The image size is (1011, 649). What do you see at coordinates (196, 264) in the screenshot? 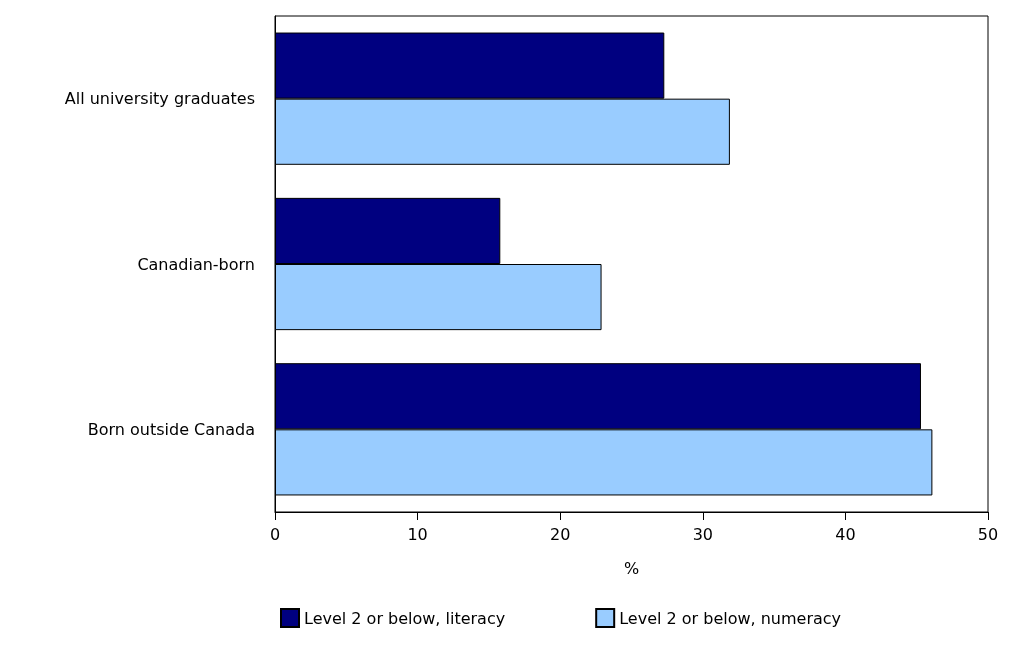
I see `y-tick-label: Canadian-born` at bounding box center [196, 264].